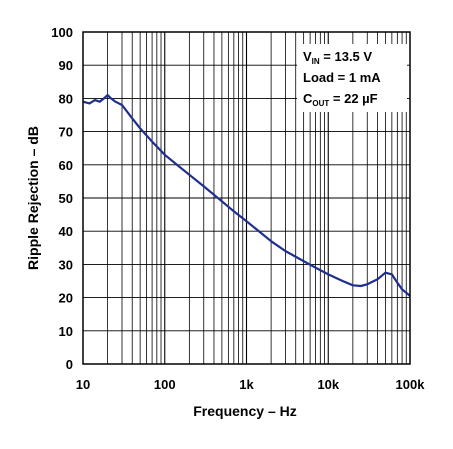 This screenshot has height=449, width=453. What do you see at coordinates (69, 364) in the screenshot?
I see `y-tick-label: 0` at bounding box center [69, 364].